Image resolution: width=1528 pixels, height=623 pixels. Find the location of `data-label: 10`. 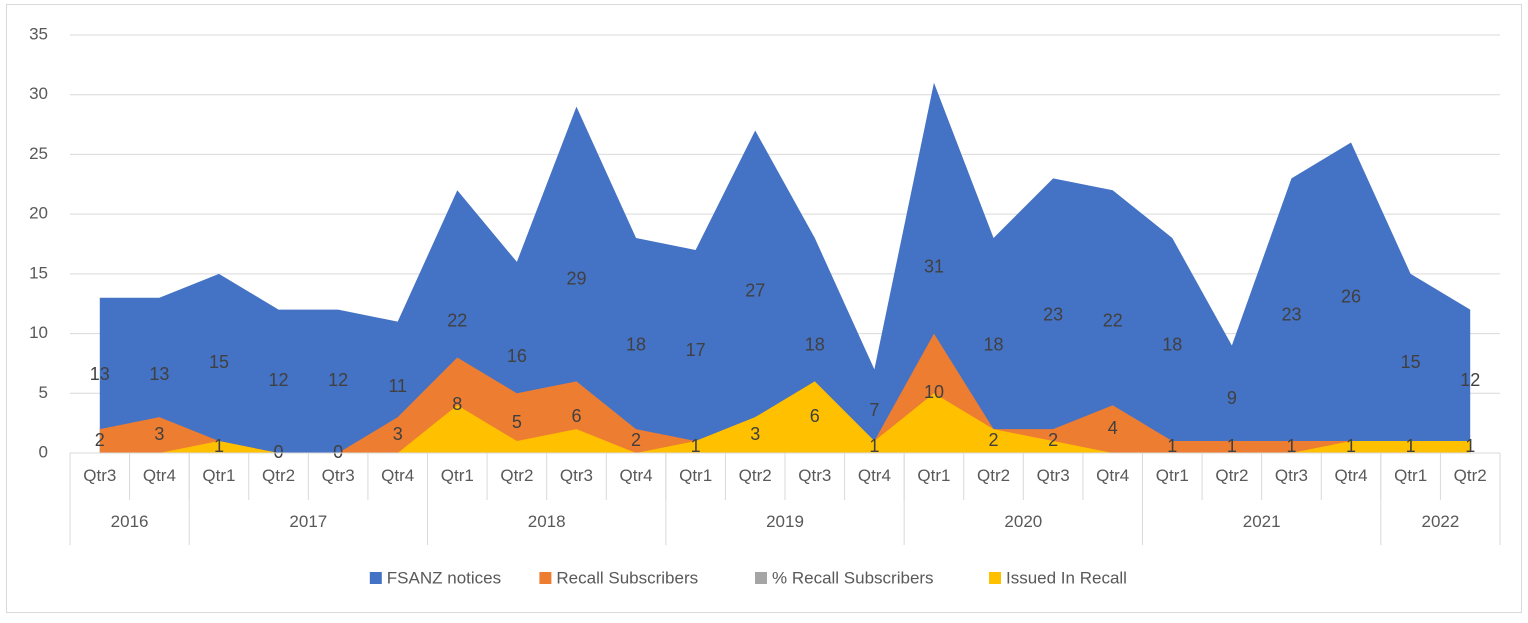

data-label: 10 is located at coordinates (934, 392).